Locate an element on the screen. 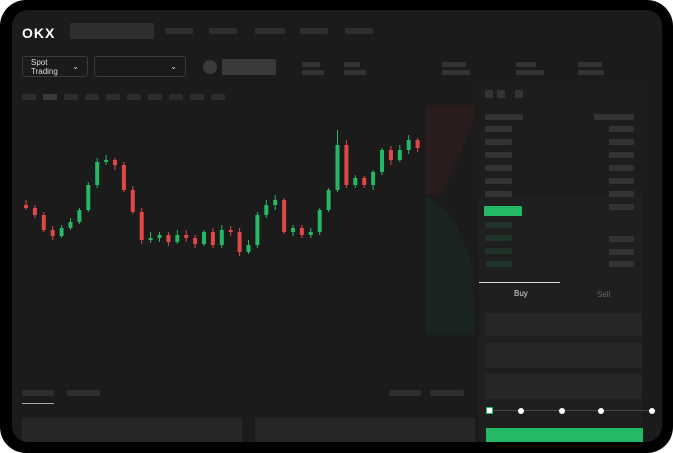 The width and height of the screenshot is (673, 453). pair-name is located at coordinates (249, 67).